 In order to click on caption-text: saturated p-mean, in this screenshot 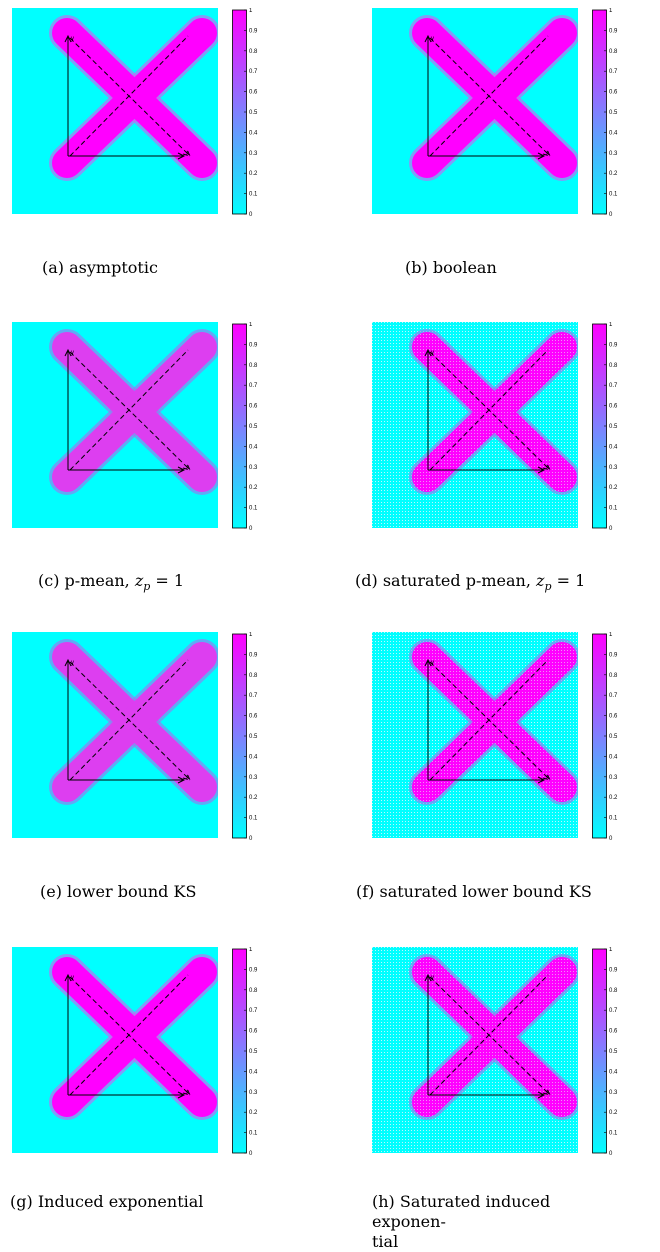, I will do `click(459, 580)`.